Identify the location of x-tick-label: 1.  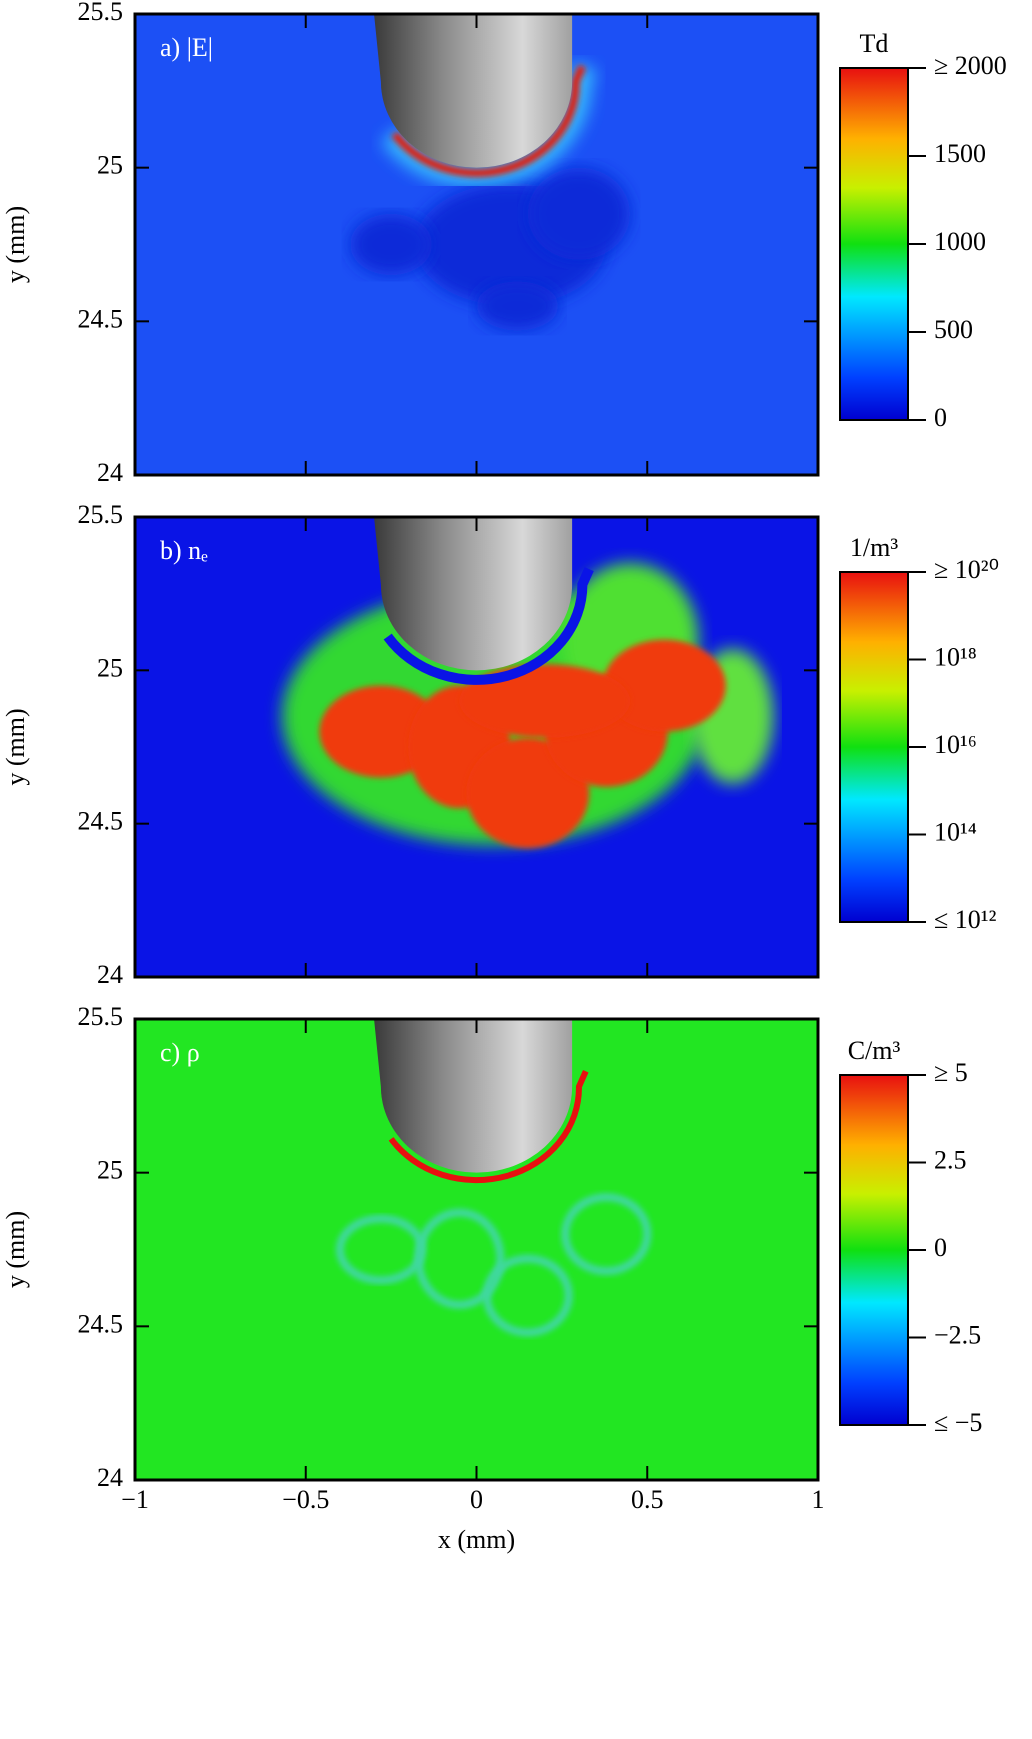
(818, 1499).